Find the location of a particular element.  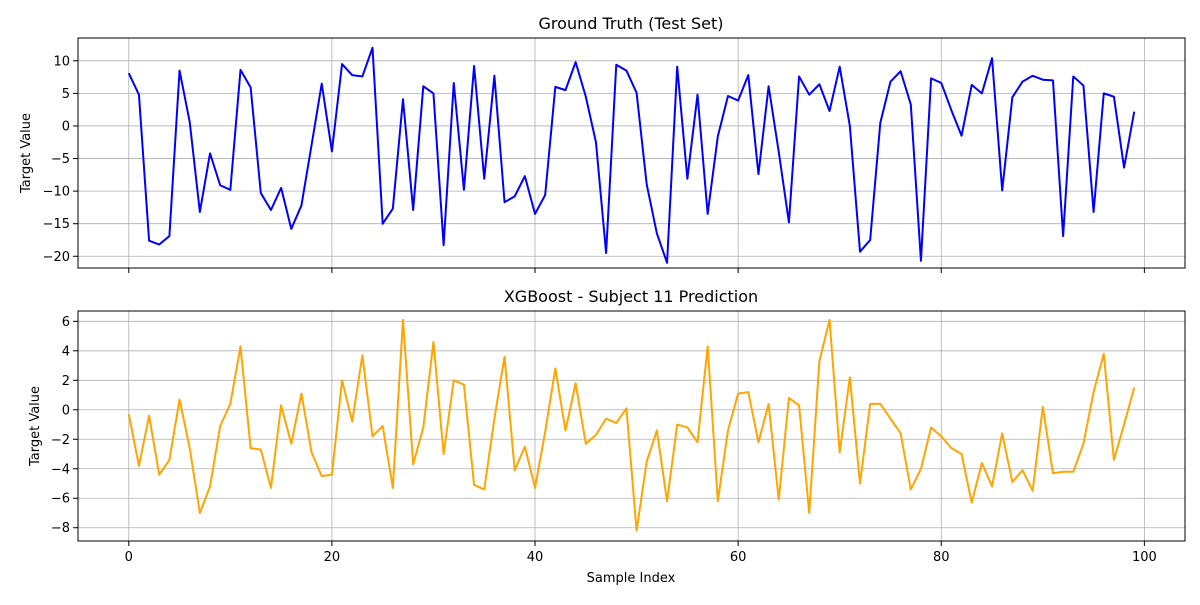

ground-truth-y-tick-label: −20 is located at coordinates (56, 257).